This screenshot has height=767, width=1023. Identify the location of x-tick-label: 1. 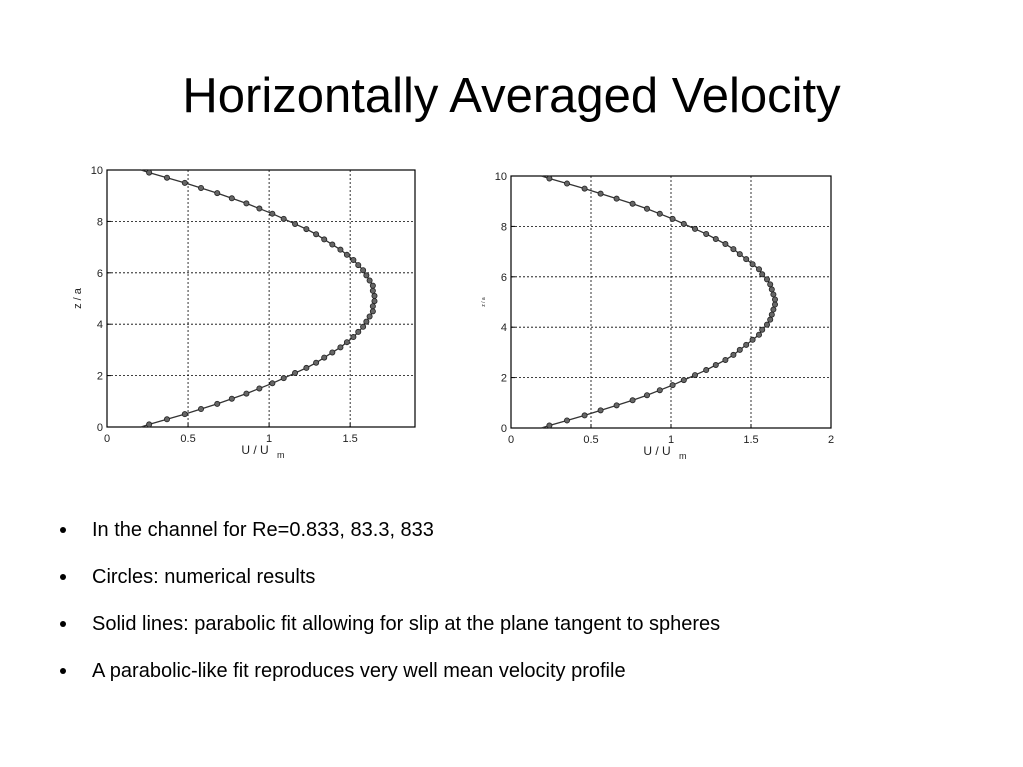
(671, 440).